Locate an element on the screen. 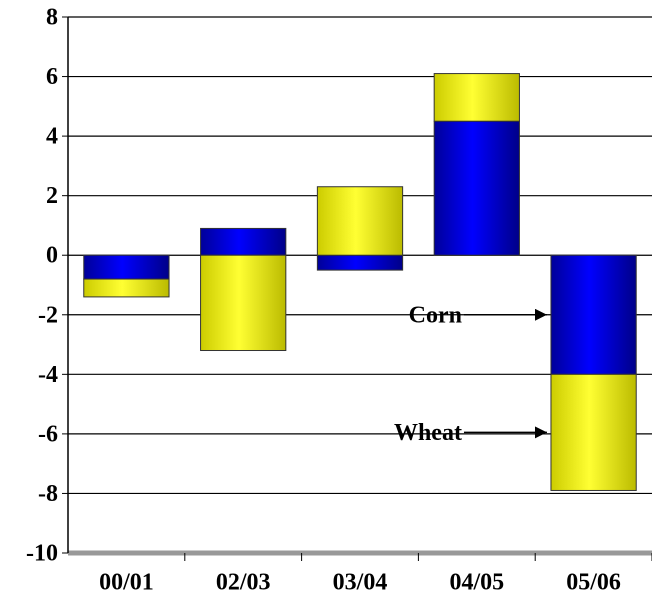 The width and height of the screenshot is (652, 603). y-tick-label: 4 is located at coordinates (52, 137).